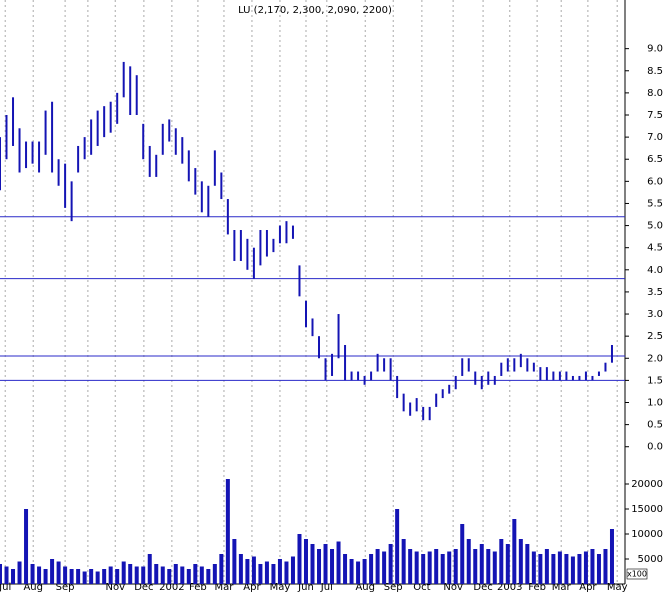  Describe the element at coordinates (655, 358) in the screenshot. I see `y-tick-label: 2.0` at that location.